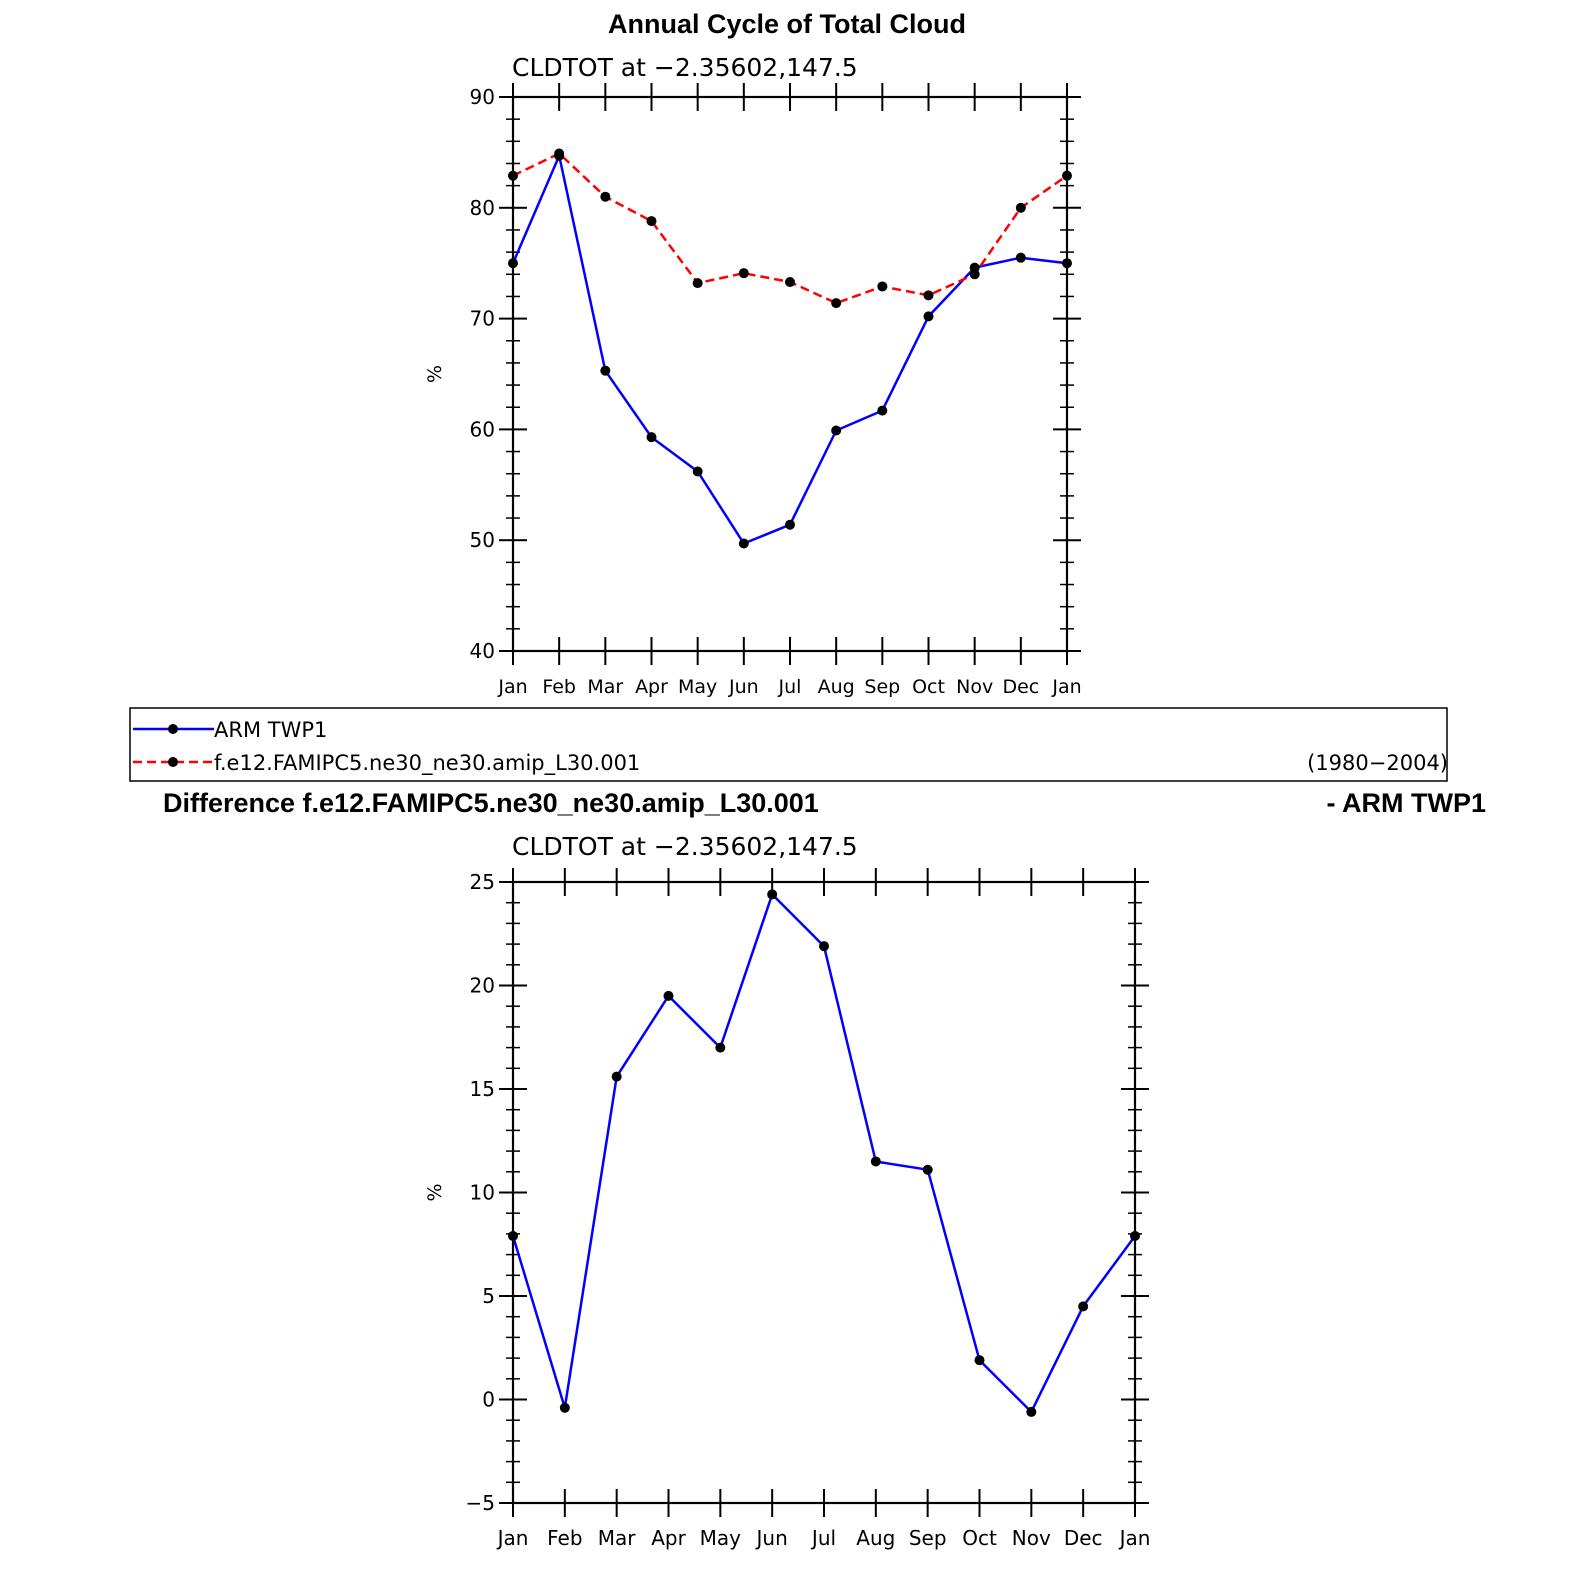  I want to click on chart2-xtick-label: Mar, so click(617, 1538).